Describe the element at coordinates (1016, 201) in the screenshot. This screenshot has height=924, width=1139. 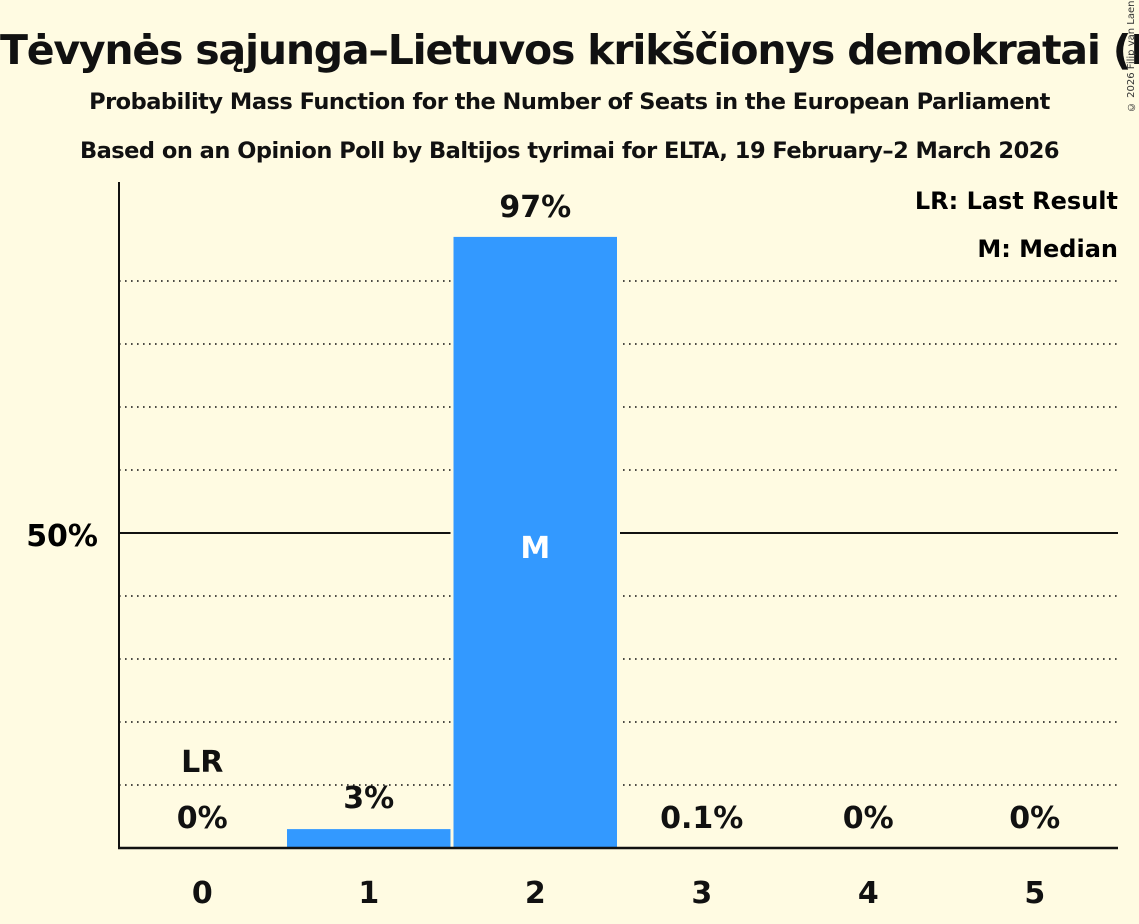
I see `legend-last-result: LR: Last Result` at that location.